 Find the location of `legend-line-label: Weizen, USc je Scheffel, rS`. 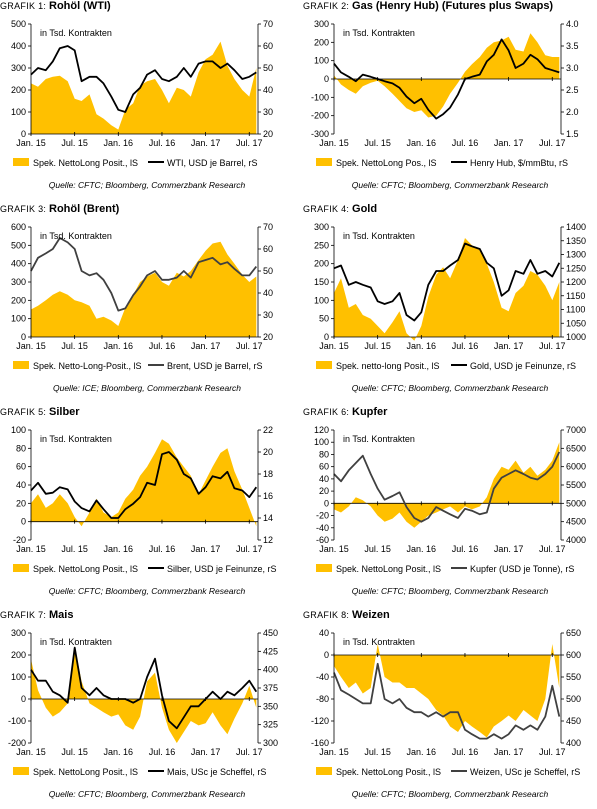

legend-line-label: Weizen, USc je Scheffel, rS is located at coordinates (525, 772).